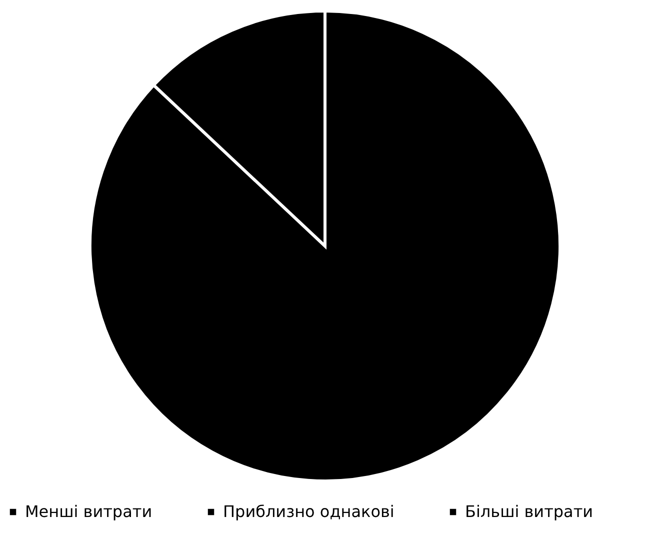 This screenshot has width=655, height=550. What do you see at coordinates (529, 511) in the screenshot?
I see `legend-label: Більші витрати` at bounding box center [529, 511].